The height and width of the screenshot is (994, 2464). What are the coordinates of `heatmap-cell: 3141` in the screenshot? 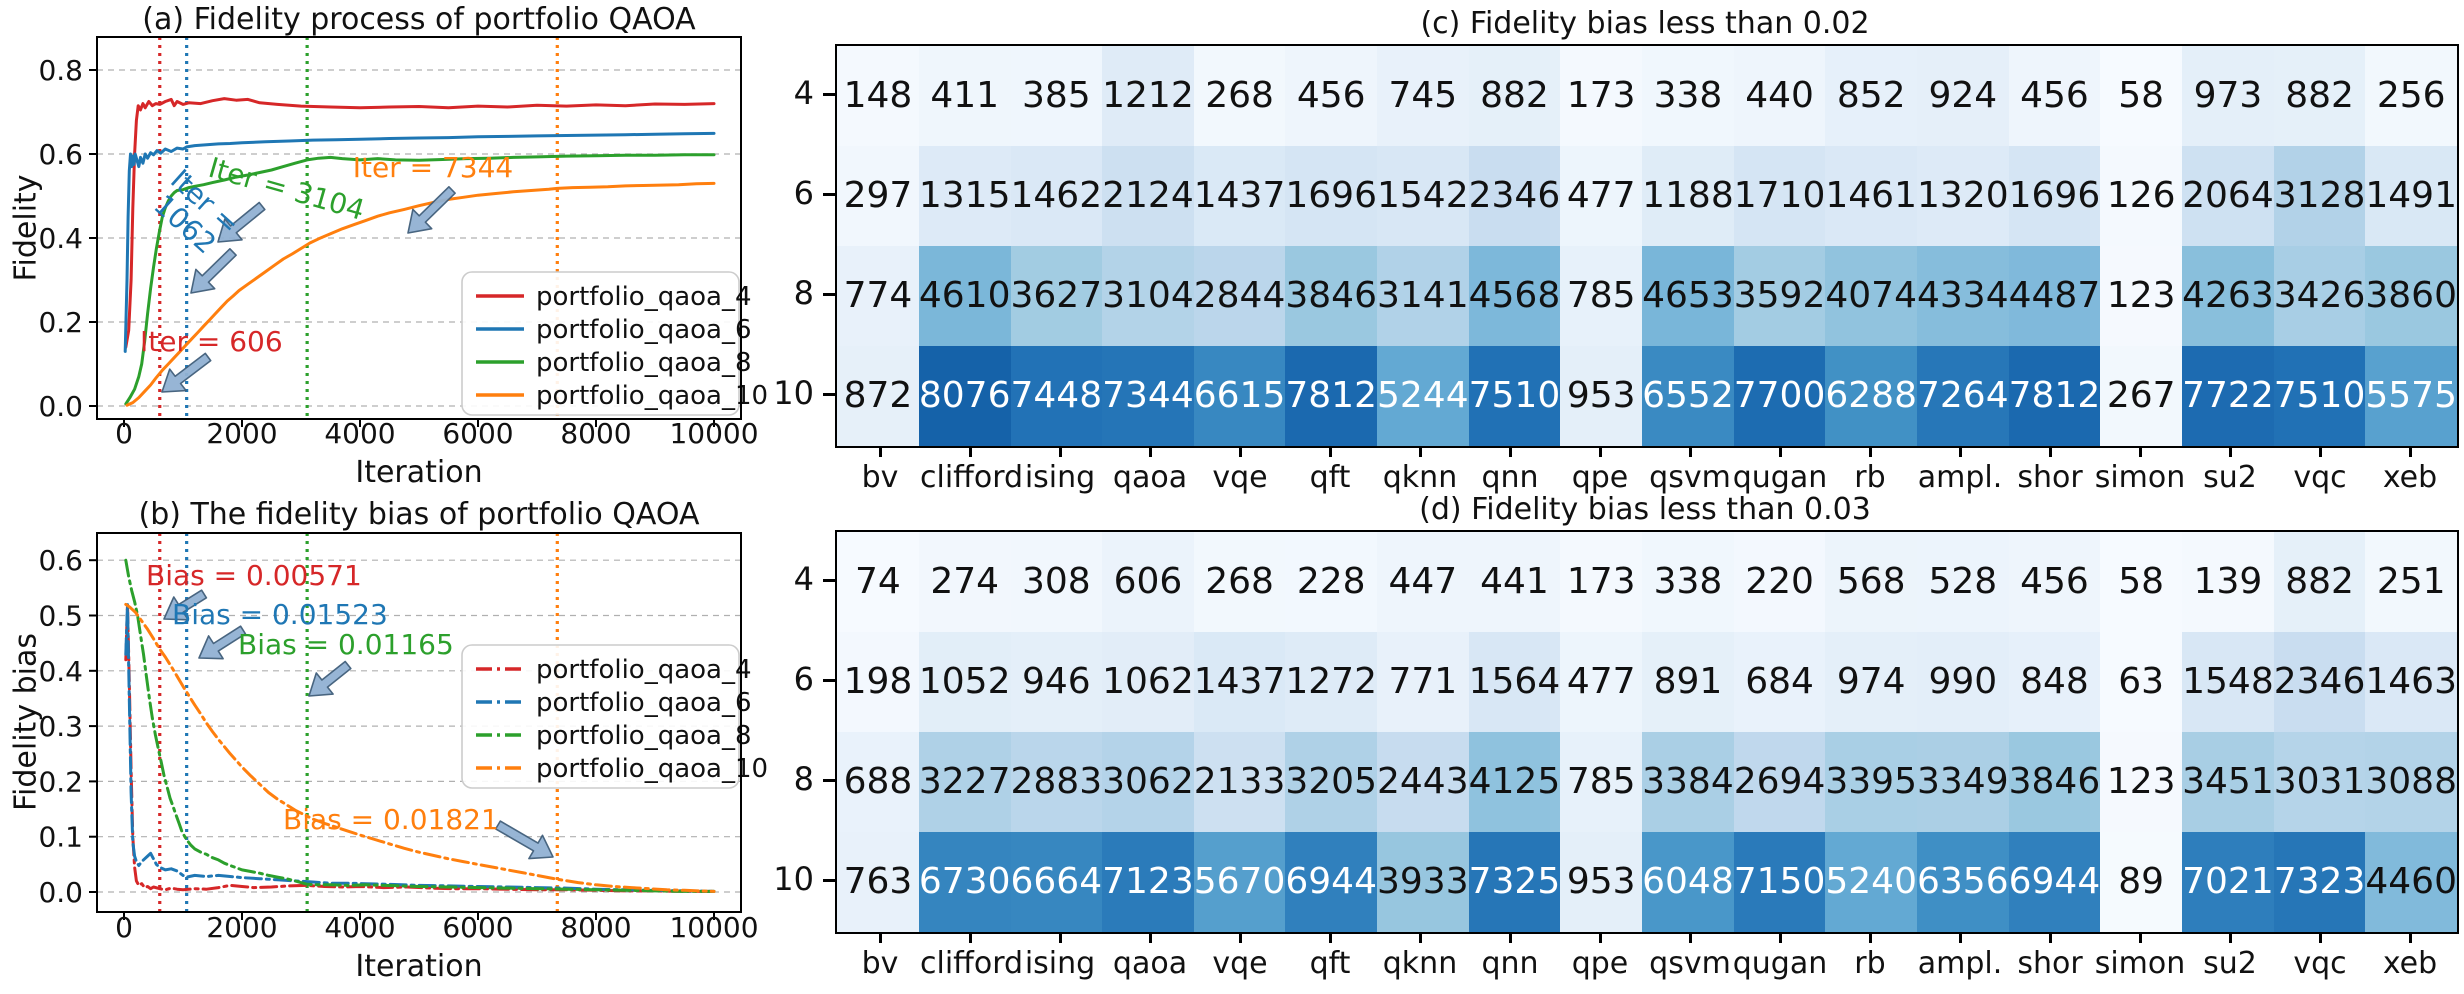 It's located at (1423, 296).